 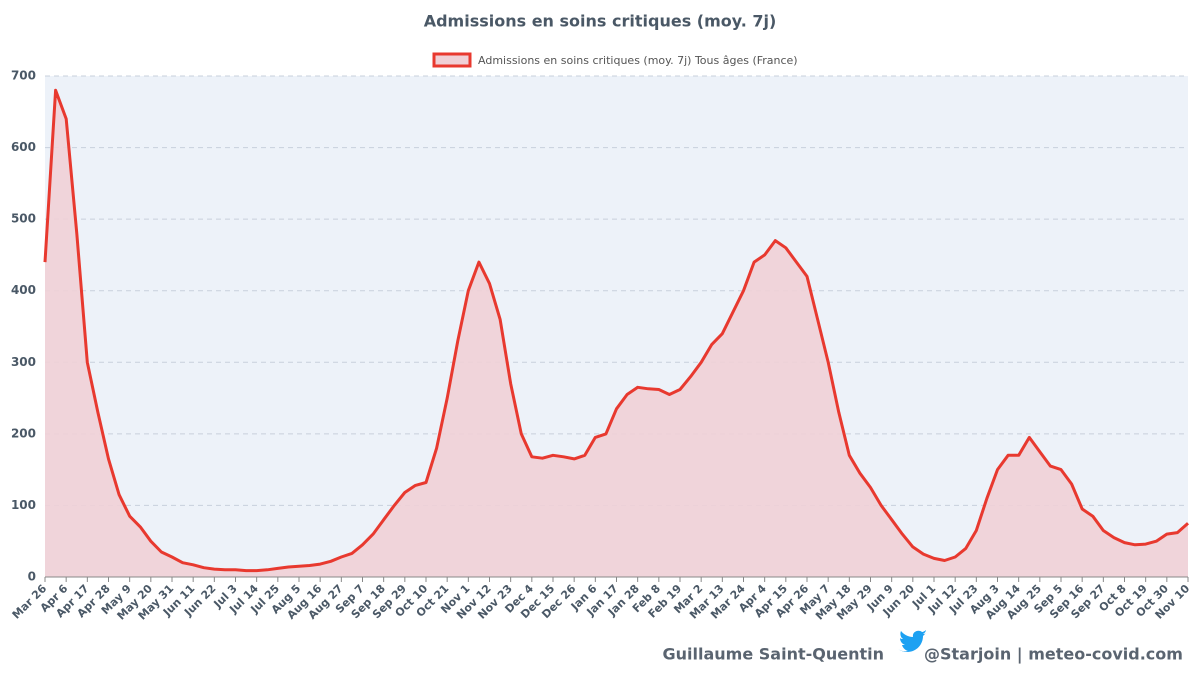 I want to click on y-tick-label: 200, so click(x=23, y=433).